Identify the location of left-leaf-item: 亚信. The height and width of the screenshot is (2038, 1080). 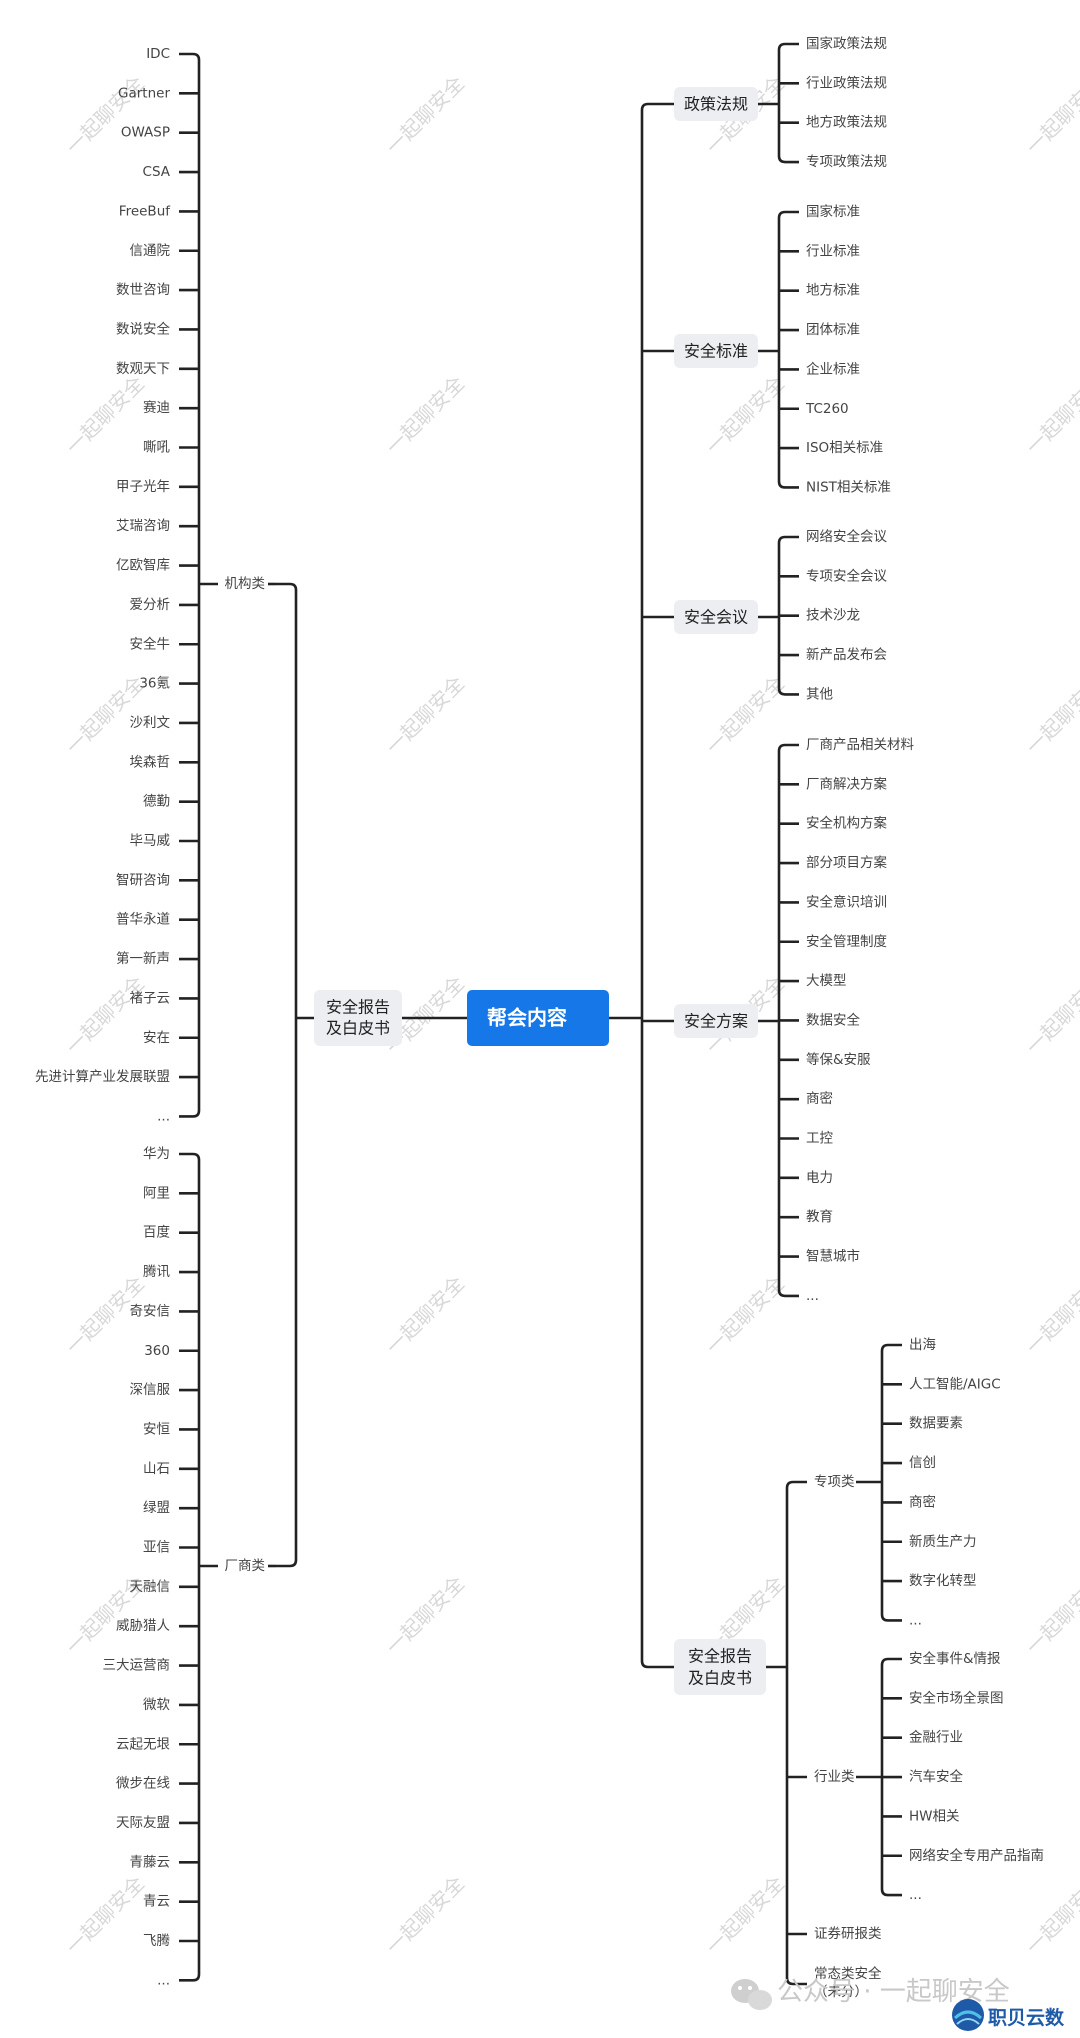
(156, 1548).